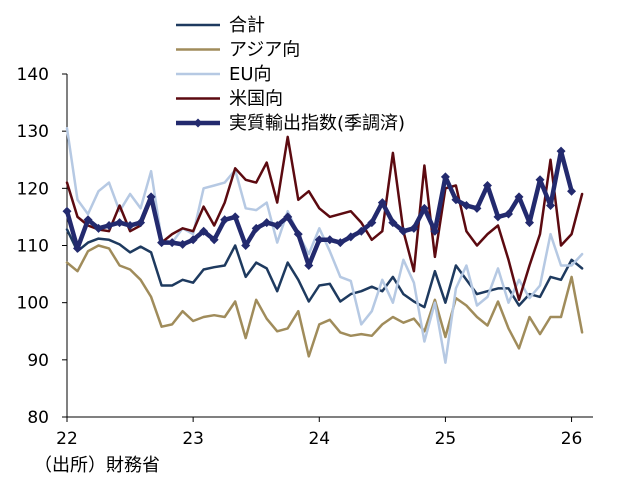  Describe the element at coordinates (256, 99) in the screenshot. I see `legend-label: 米国向` at that location.